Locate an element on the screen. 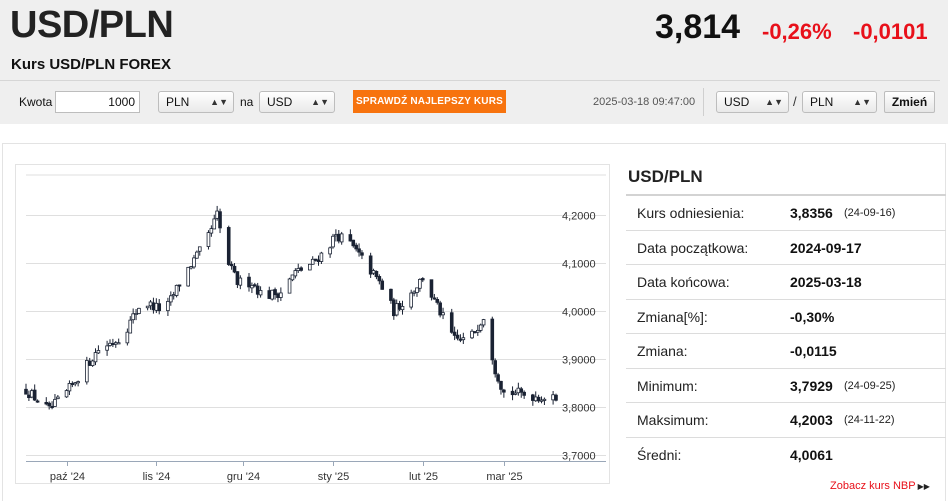 The height and width of the screenshot is (501, 948). double-arrow-right-icon: ▶▶ is located at coordinates (923, 486).